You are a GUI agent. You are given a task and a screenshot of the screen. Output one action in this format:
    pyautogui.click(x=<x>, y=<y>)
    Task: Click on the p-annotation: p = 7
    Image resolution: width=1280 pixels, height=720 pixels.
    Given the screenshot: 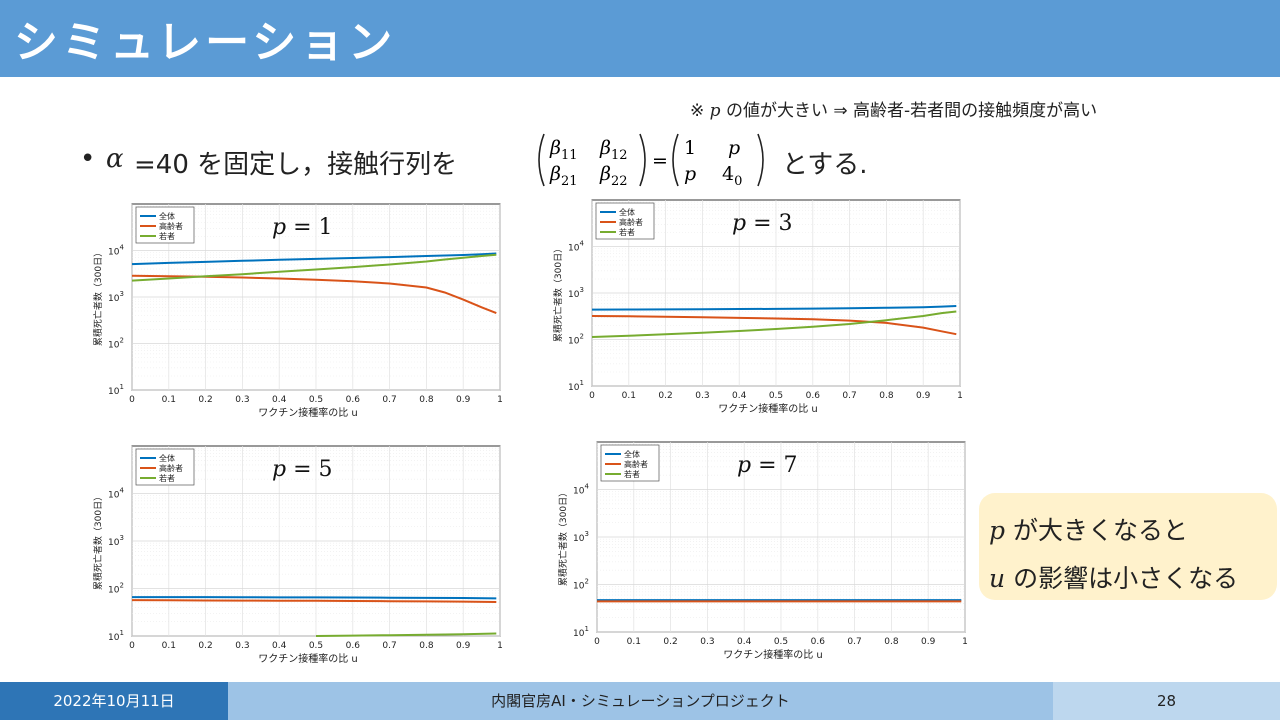 What is the action you would take?
    pyautogui.click(x=767, y=465)
    